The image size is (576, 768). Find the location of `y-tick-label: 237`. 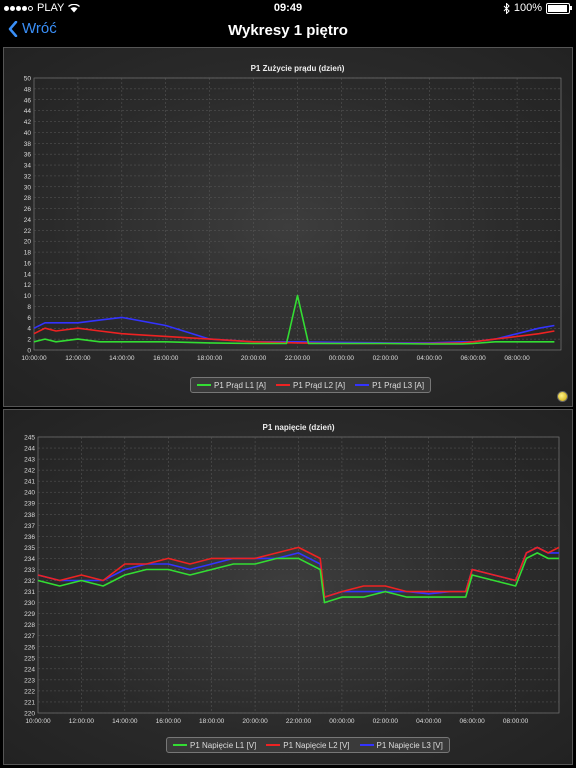

y-tick-label: 237 is located at coordinates (29, 526).